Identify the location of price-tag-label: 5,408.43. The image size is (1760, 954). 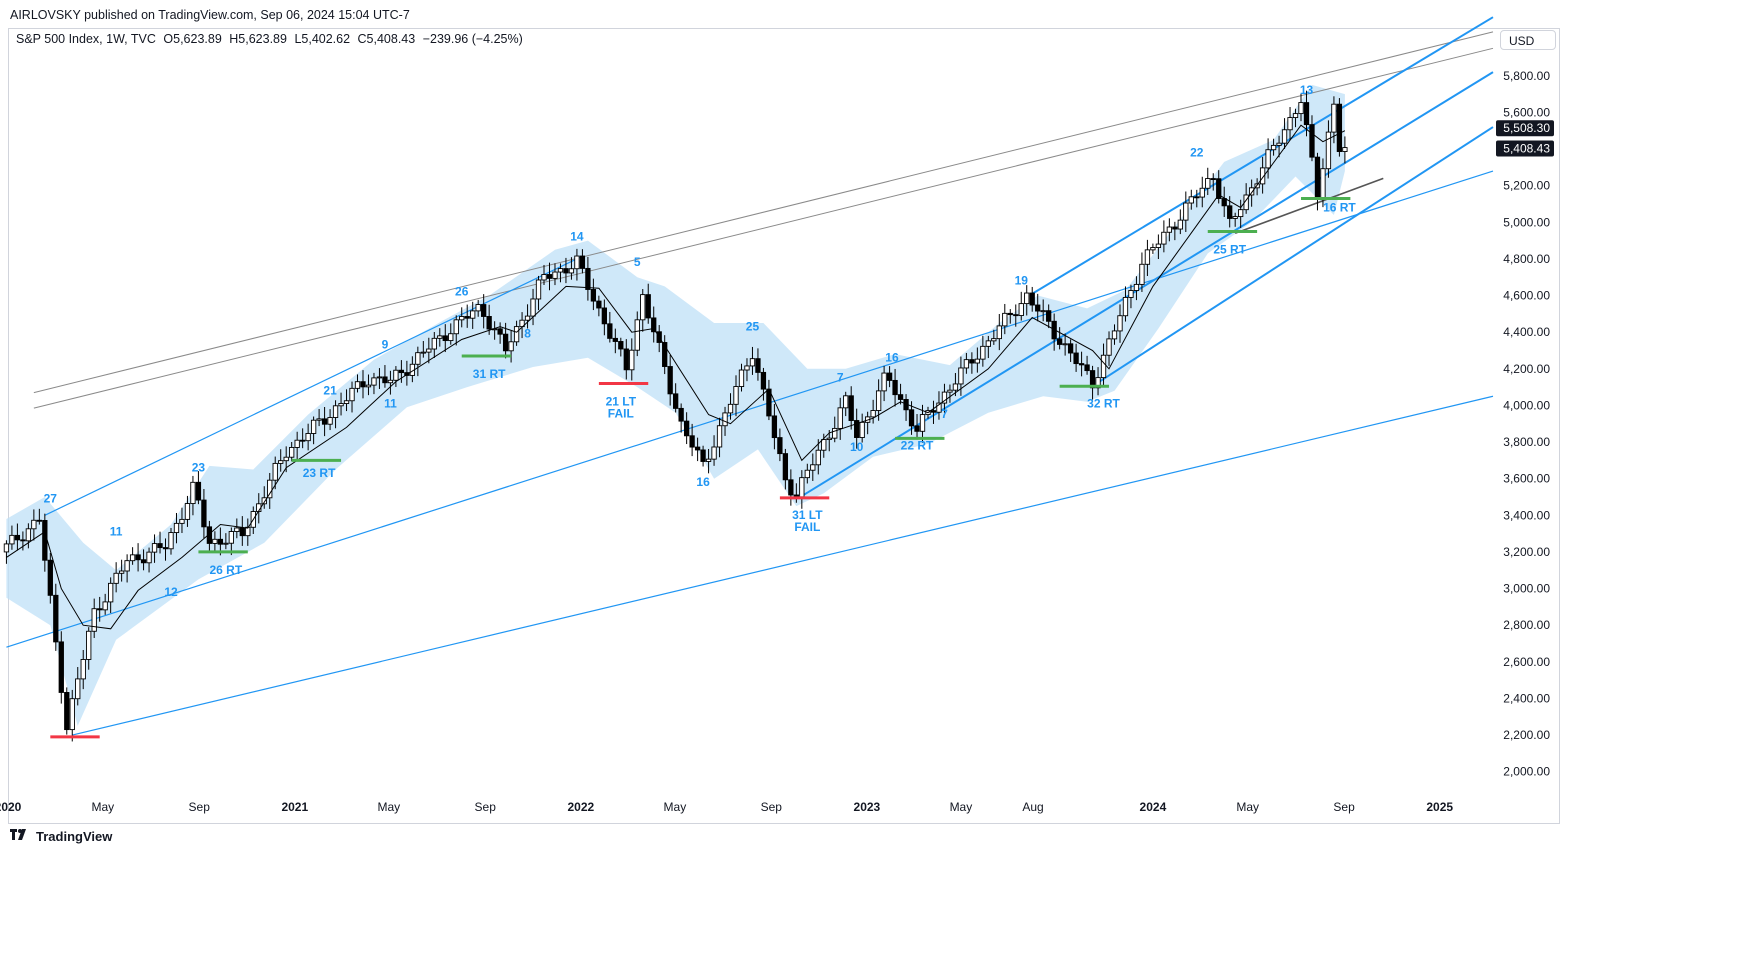
(1526, 148).